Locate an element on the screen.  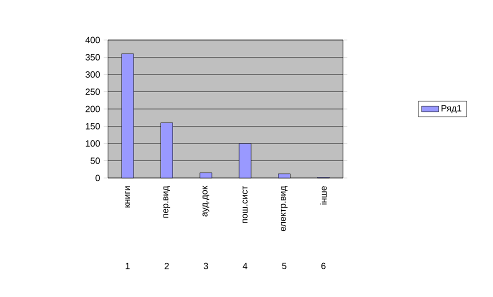
text: 1 is located at coordinates (128, 266).